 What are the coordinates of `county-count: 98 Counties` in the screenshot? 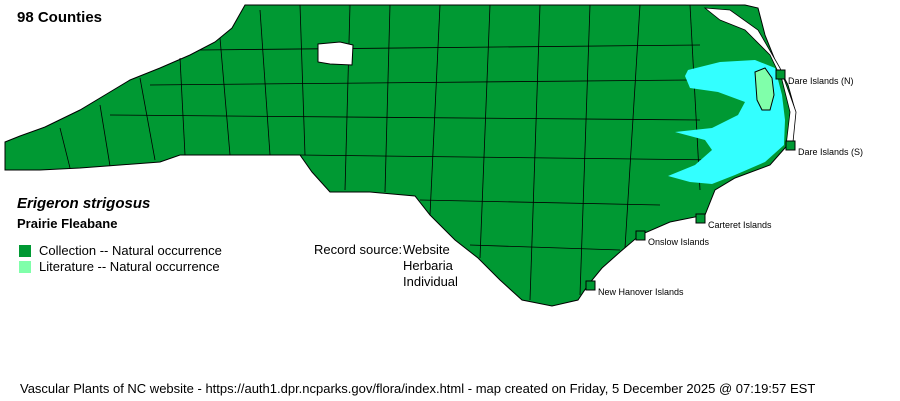 It's located at (60, 17).